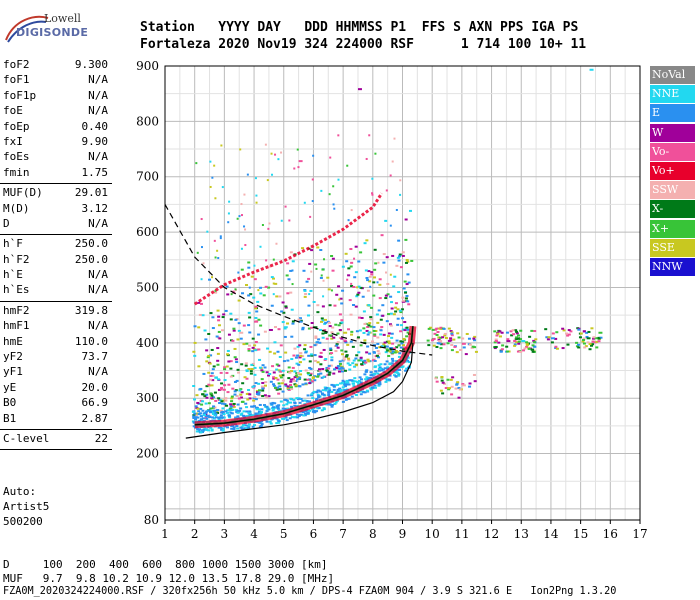  Describe the element at coordinates (95, 418) in the screenshot. I see `param-value: 2.87` at that location.